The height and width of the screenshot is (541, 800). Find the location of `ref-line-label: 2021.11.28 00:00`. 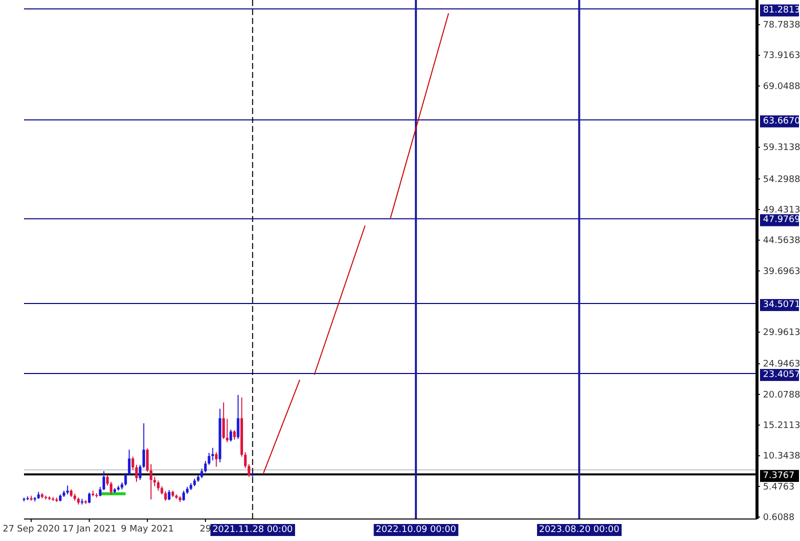

ref-line-label: 2021.11.28 00:00 is located at coordinates (253, 530).